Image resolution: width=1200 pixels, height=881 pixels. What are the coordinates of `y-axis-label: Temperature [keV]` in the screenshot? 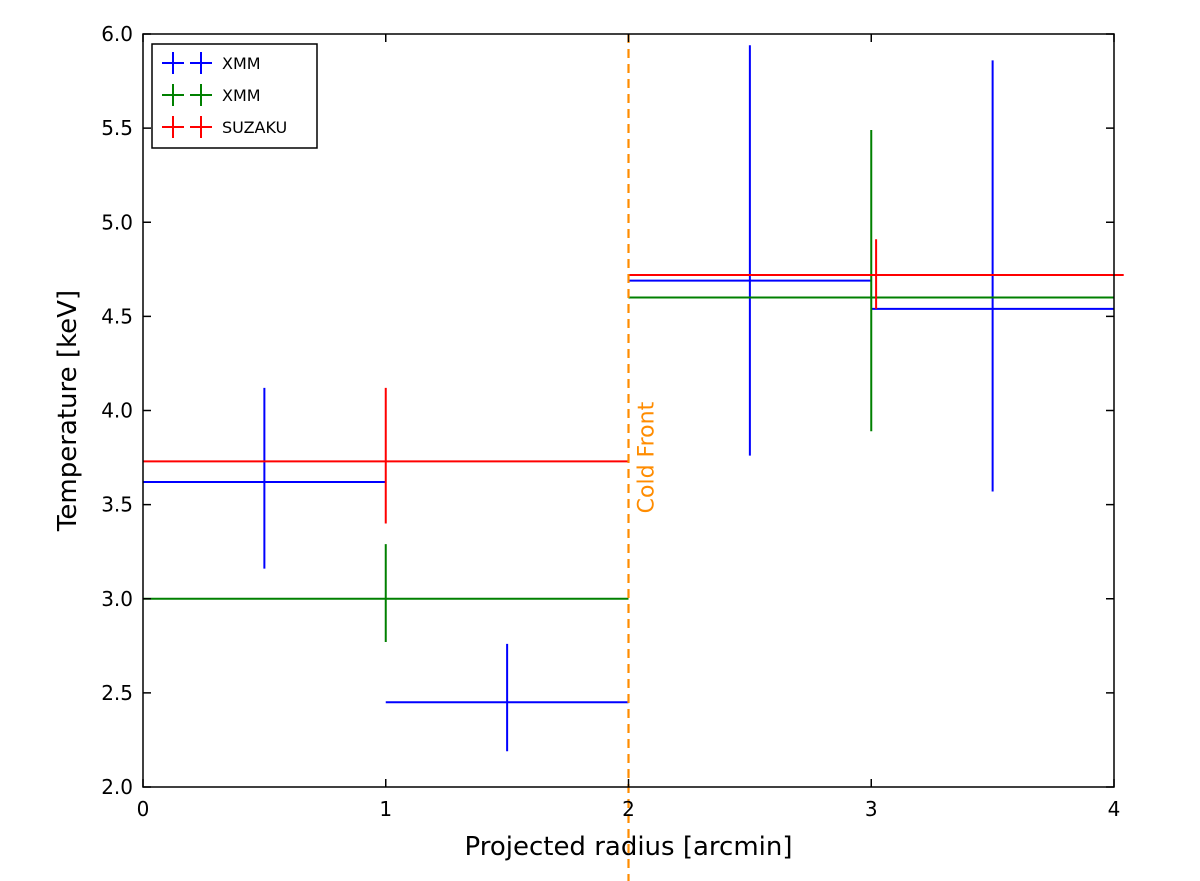 It's located at (68, 411).